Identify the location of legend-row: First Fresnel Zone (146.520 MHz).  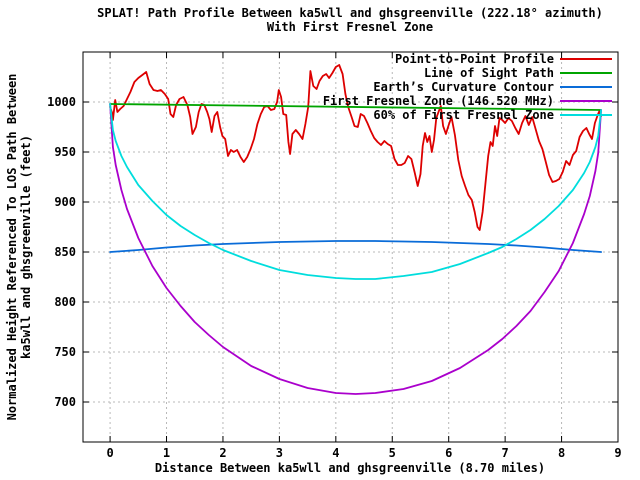
(467, 101).